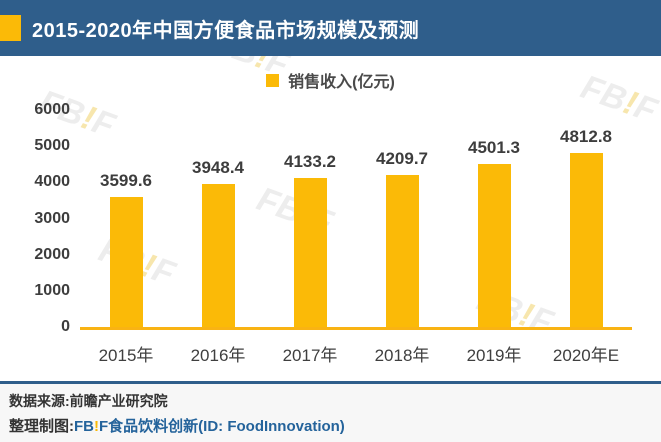 The width and height of the screenshot is (661, 442). Describe the element at coordinates (84, 426) in the screenshot. I see `brand-fb: FB` at that location.